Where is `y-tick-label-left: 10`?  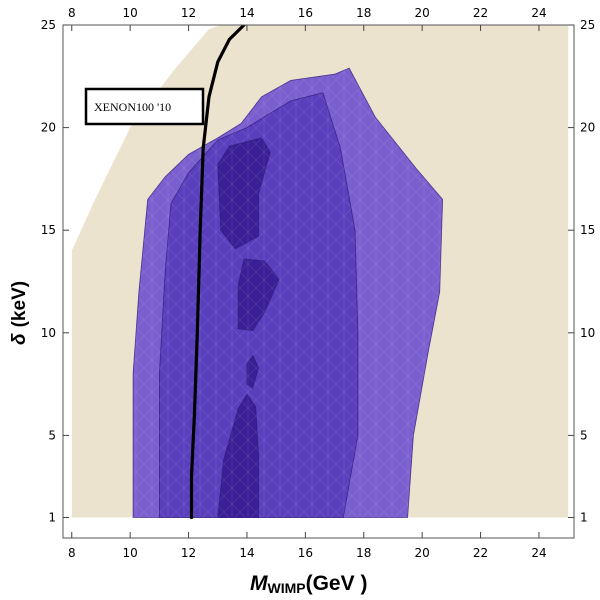 y-tick-label-left: 10 is located at coordinates (48, 333).